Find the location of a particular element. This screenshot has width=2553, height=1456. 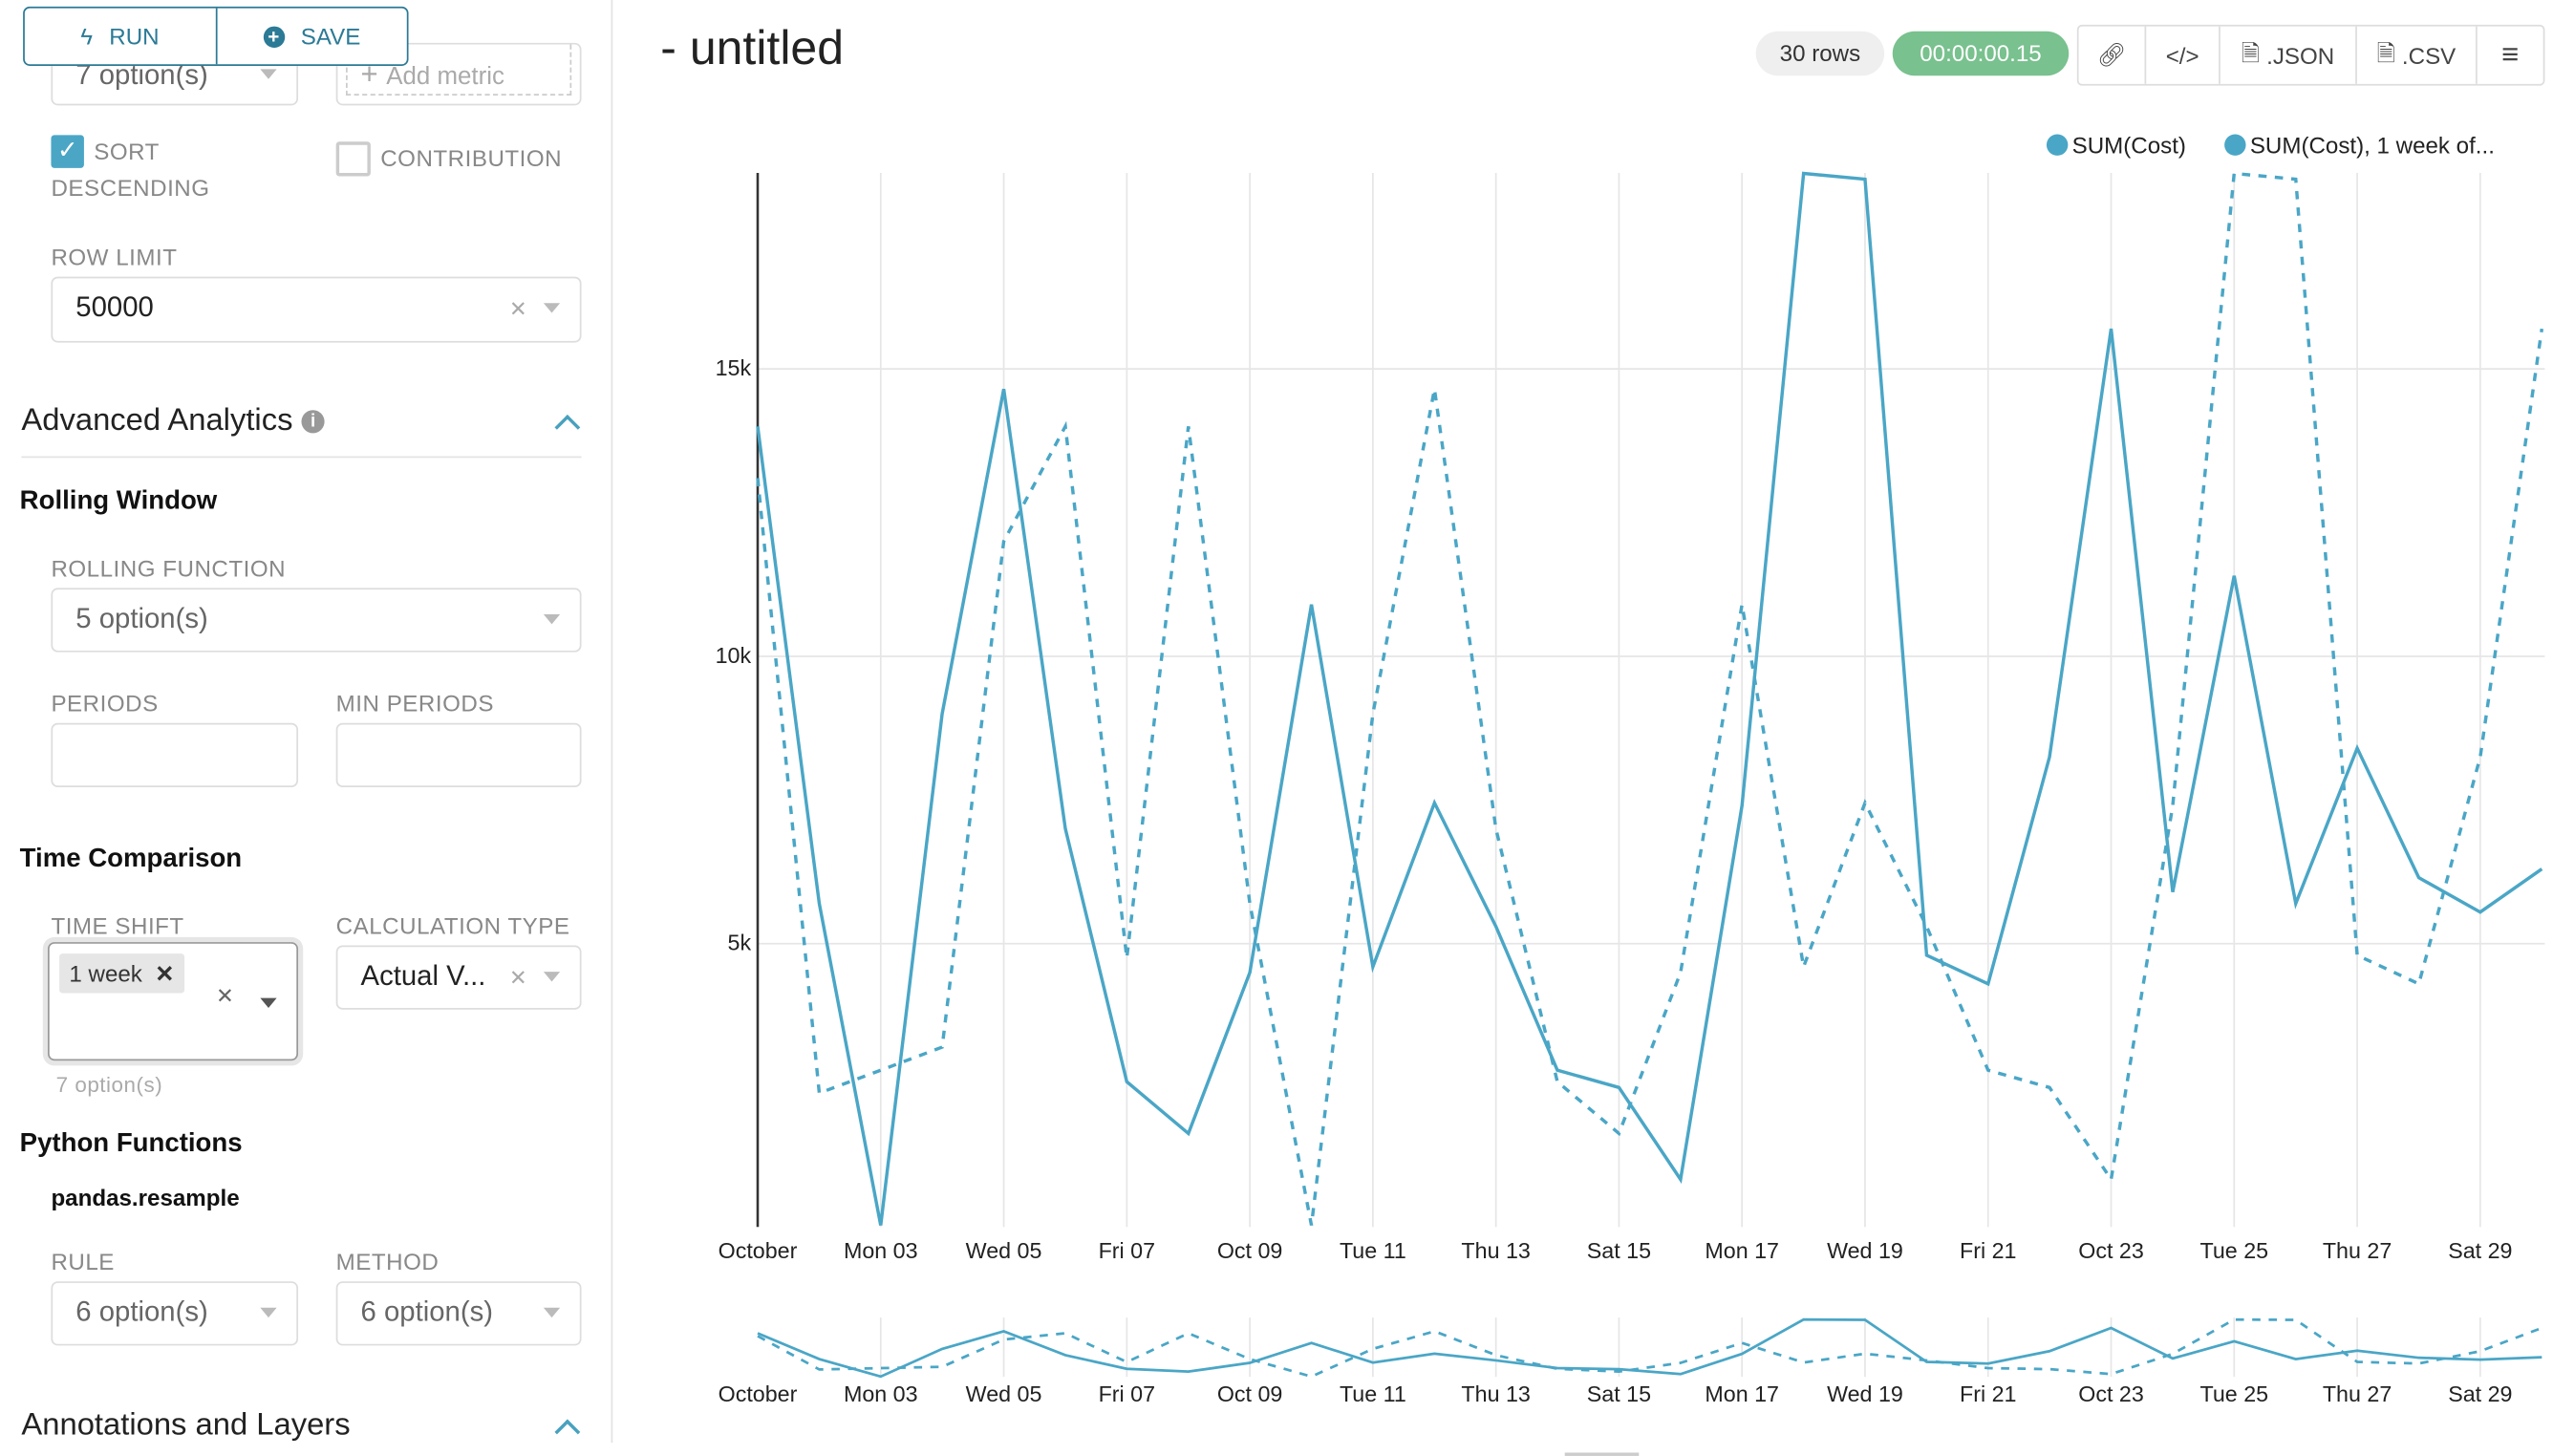

chart-toolbar: 🔗︎ </> 🗎 .JSON 🗎 .CSV ≡ is located at coordinates (2310, 55).